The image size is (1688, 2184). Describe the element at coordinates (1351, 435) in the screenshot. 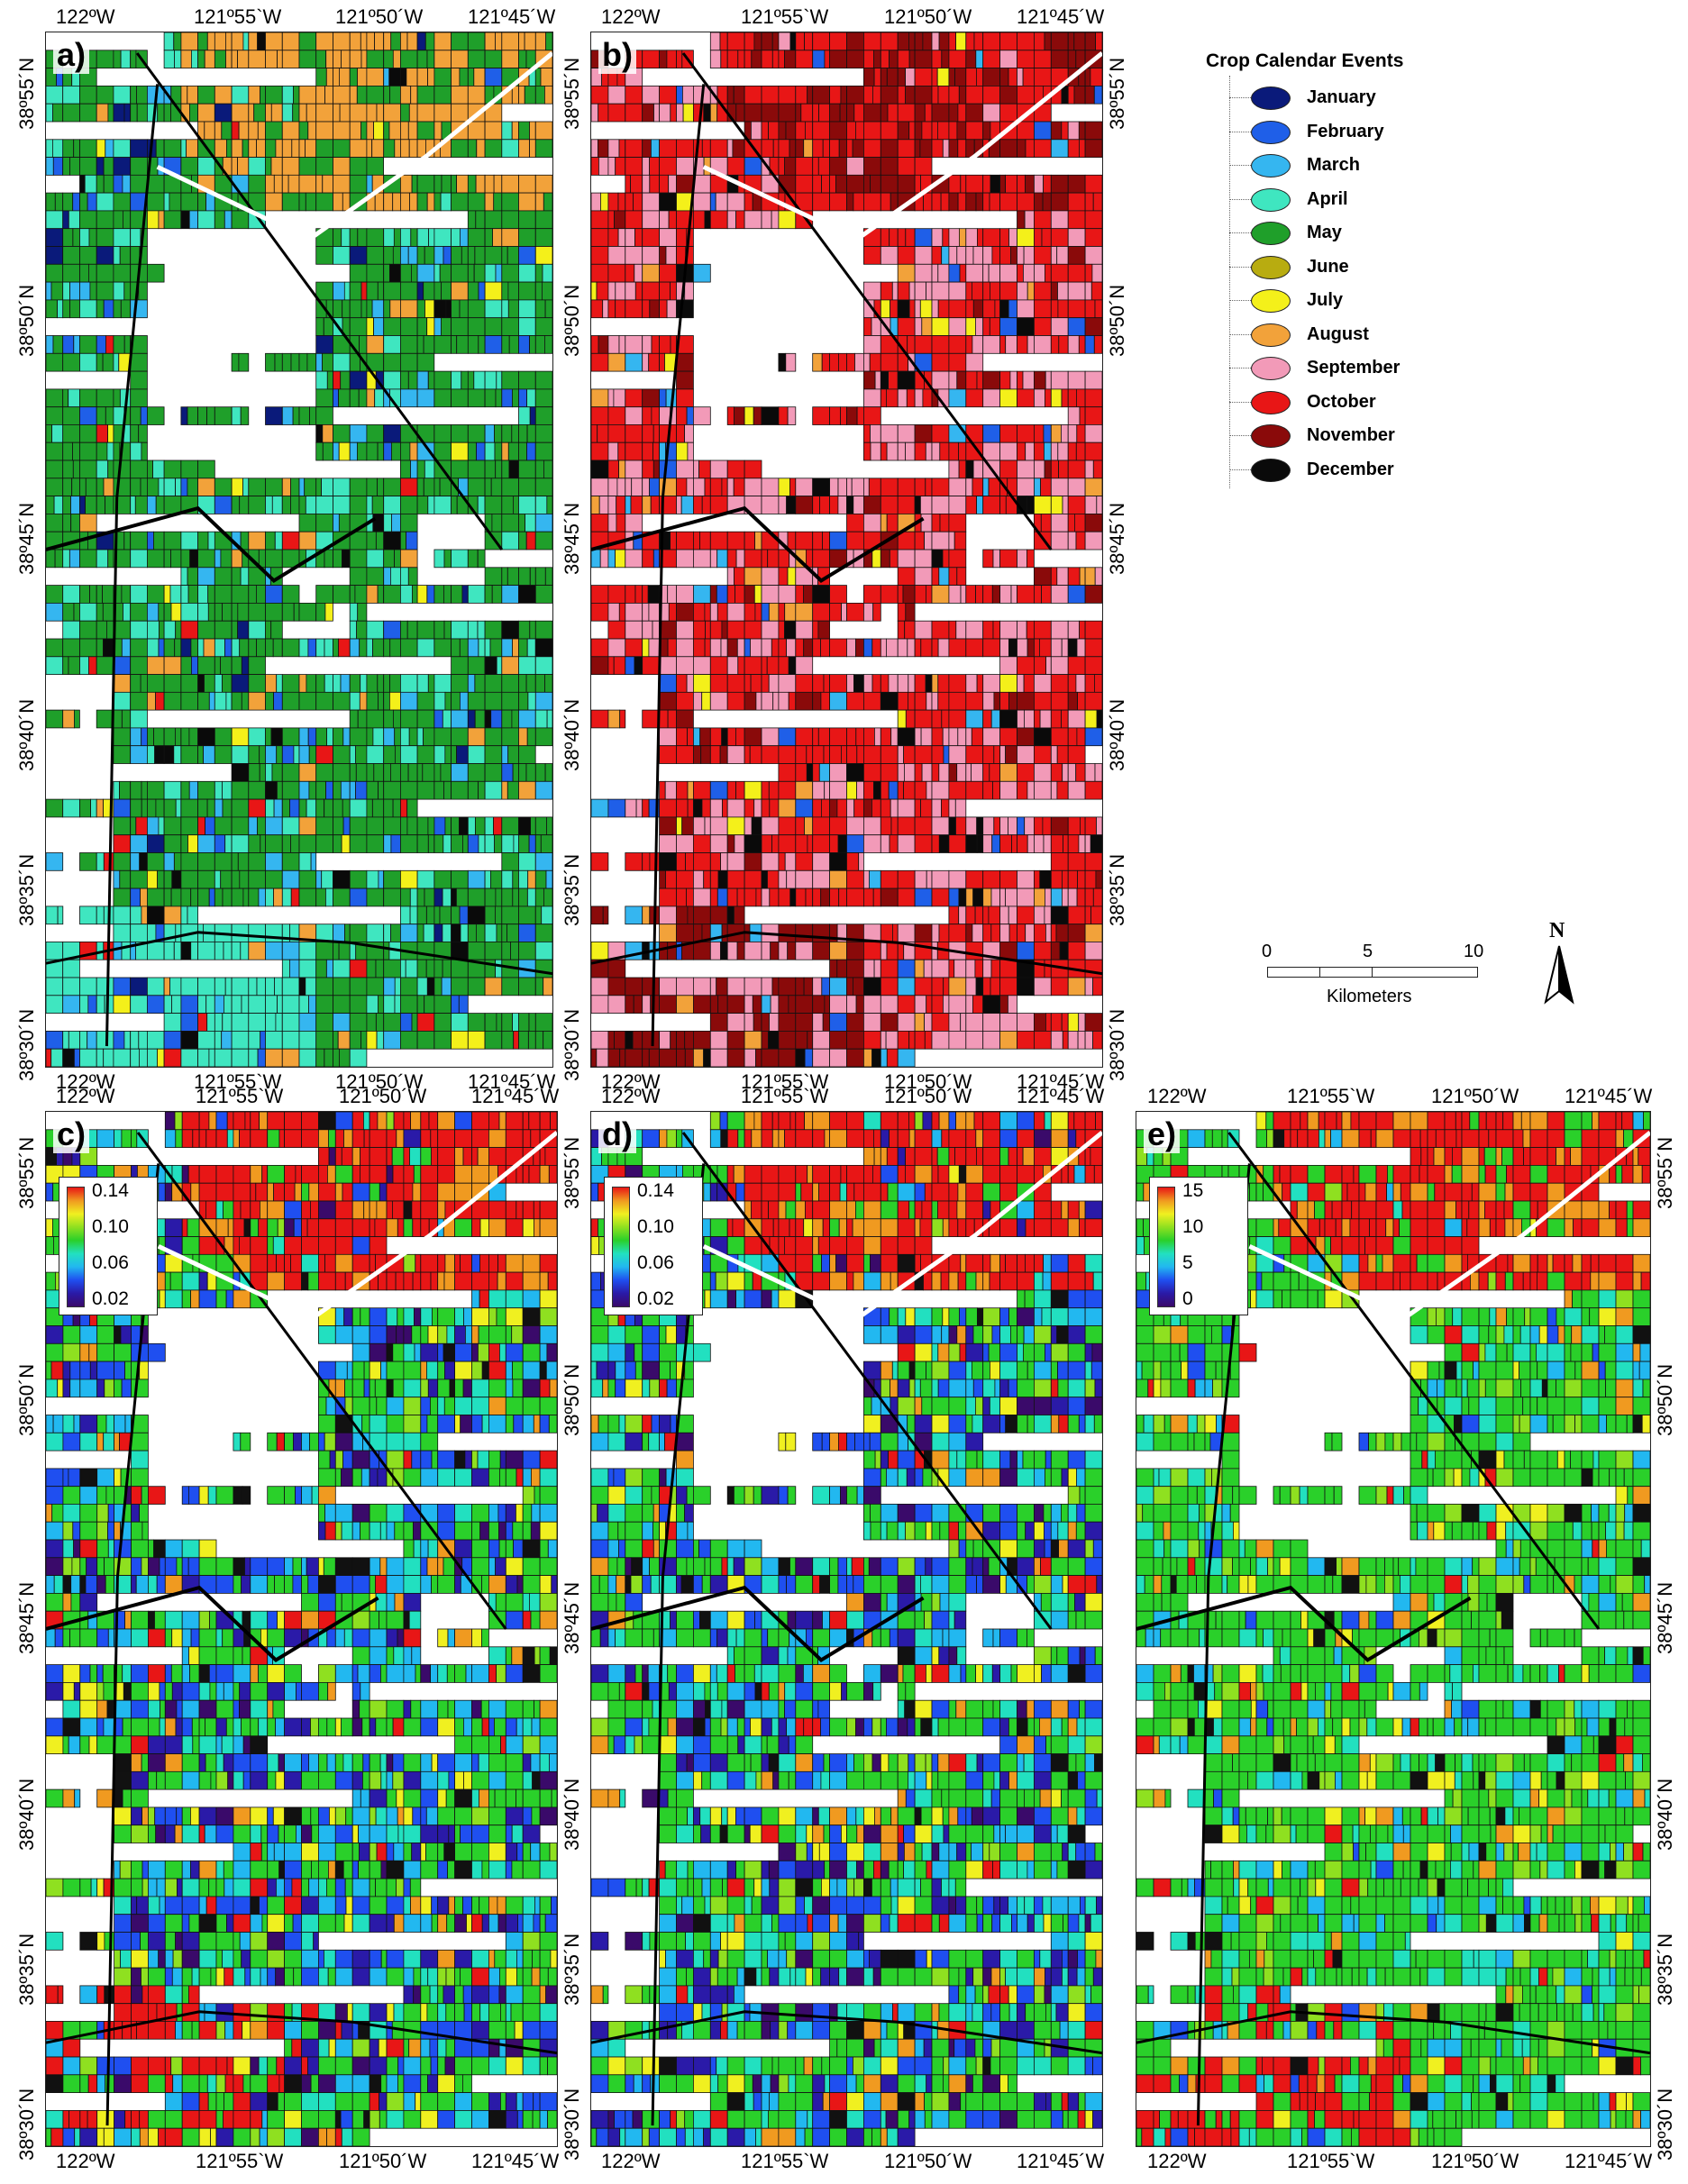

I see `legend-label: November` at that location.